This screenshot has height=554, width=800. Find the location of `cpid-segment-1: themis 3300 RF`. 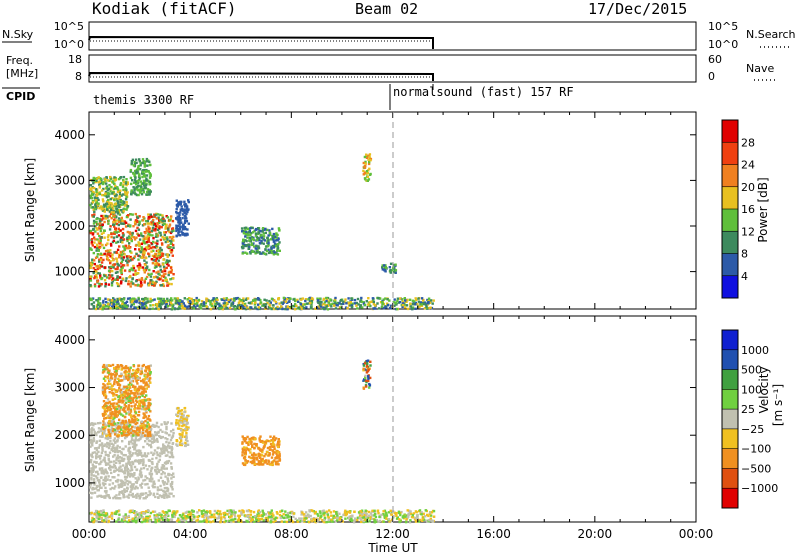

cpid-segment-1: themis 3300 RF is located at coordinates (143, 100).